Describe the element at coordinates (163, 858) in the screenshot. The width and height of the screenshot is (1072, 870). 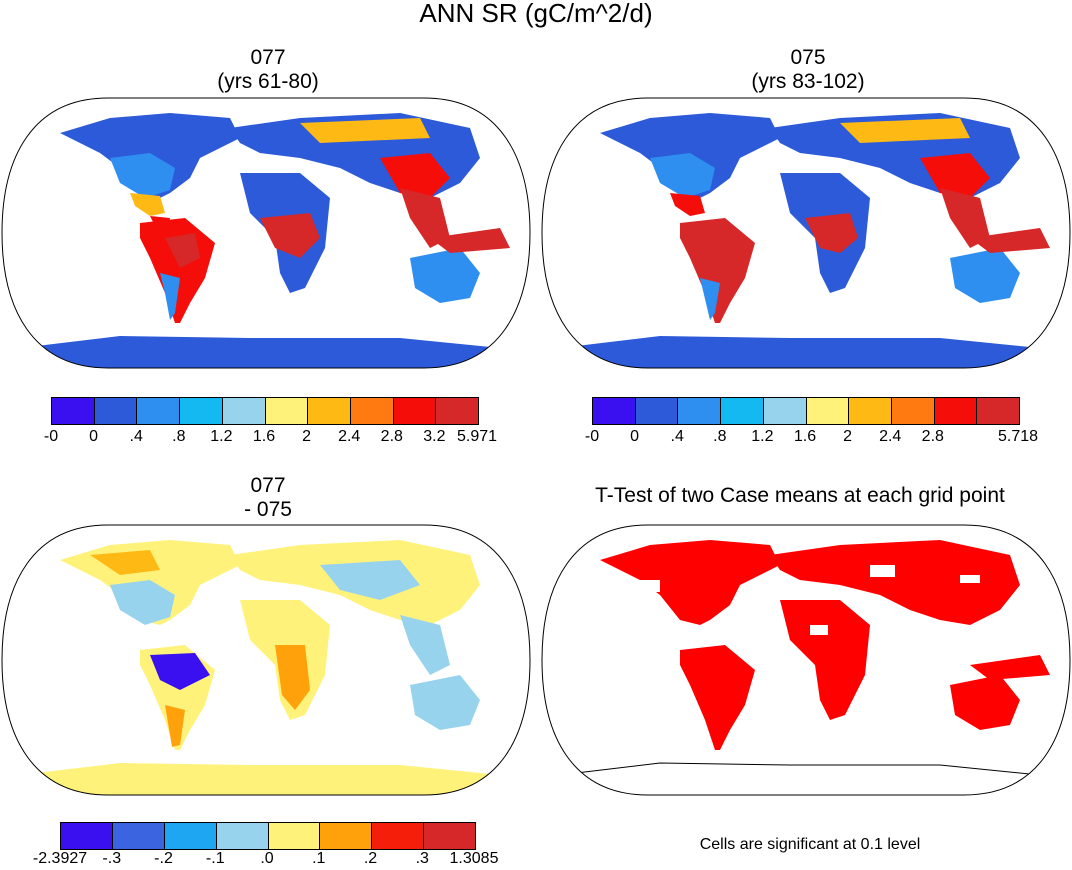
I see `colorbar-tick-label: -.2` at that location.